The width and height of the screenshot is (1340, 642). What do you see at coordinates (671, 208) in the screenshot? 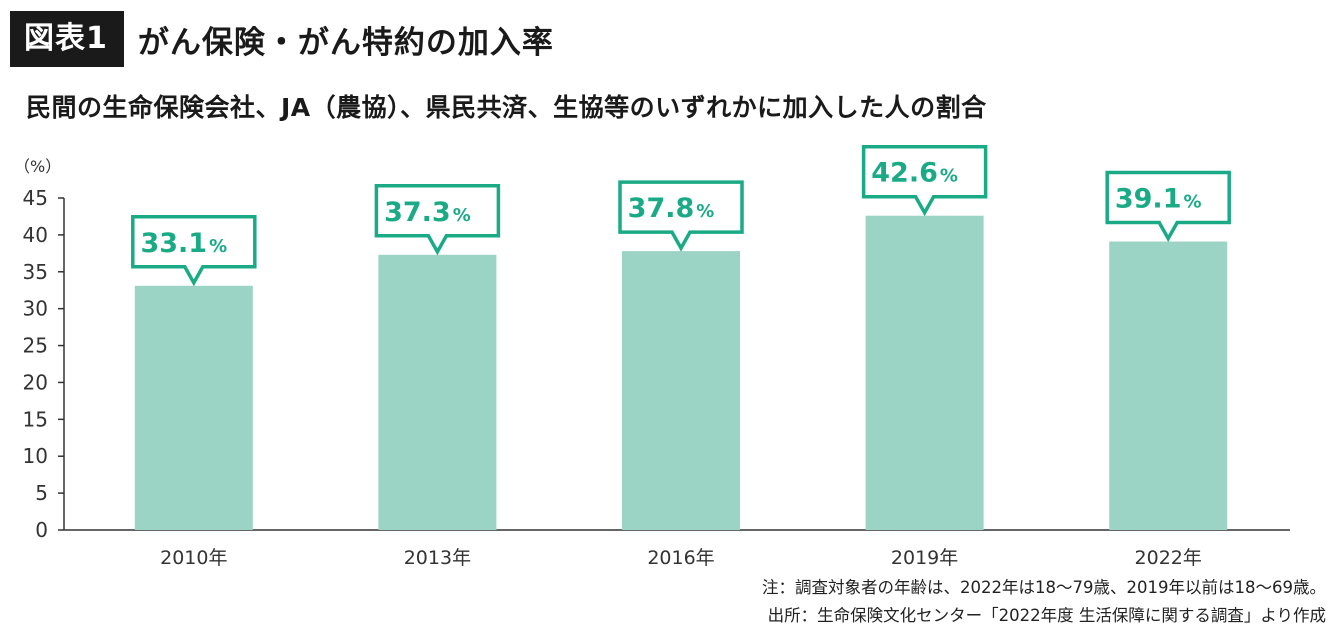
I see `data-label: 37.8%` at bounding box center [671, 208].